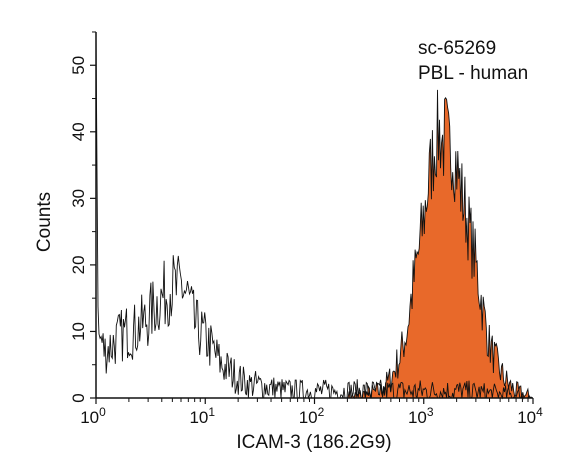  I want to click on annotation-sample: PBL - human, so click(473, 73).